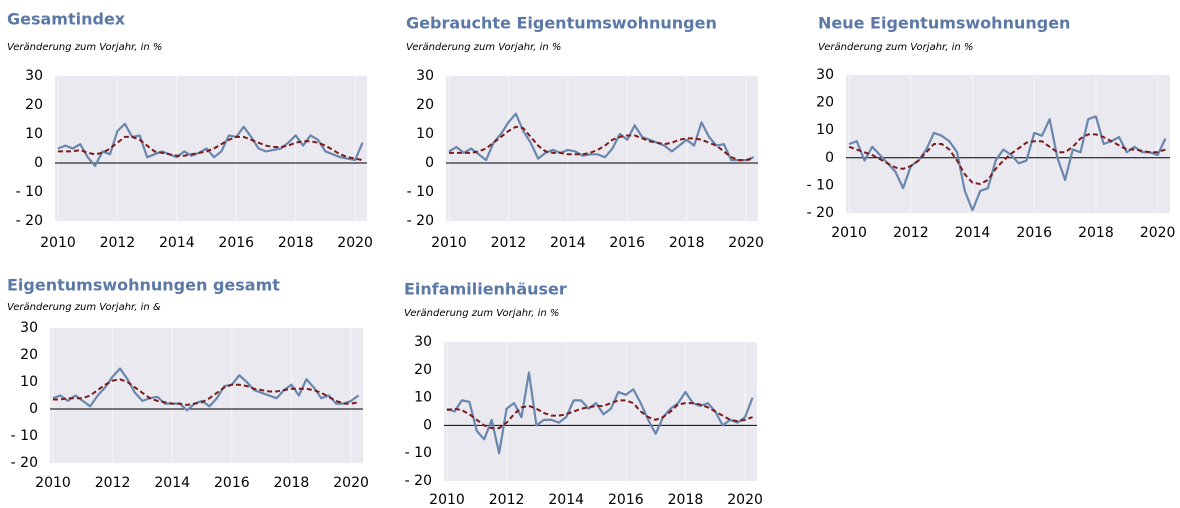  What do you see at coordinates (561, 23) in the screenshot?
I see `chart-title: Gebrauchte Eigentumswohnungen` at bounding box center [561, 23].